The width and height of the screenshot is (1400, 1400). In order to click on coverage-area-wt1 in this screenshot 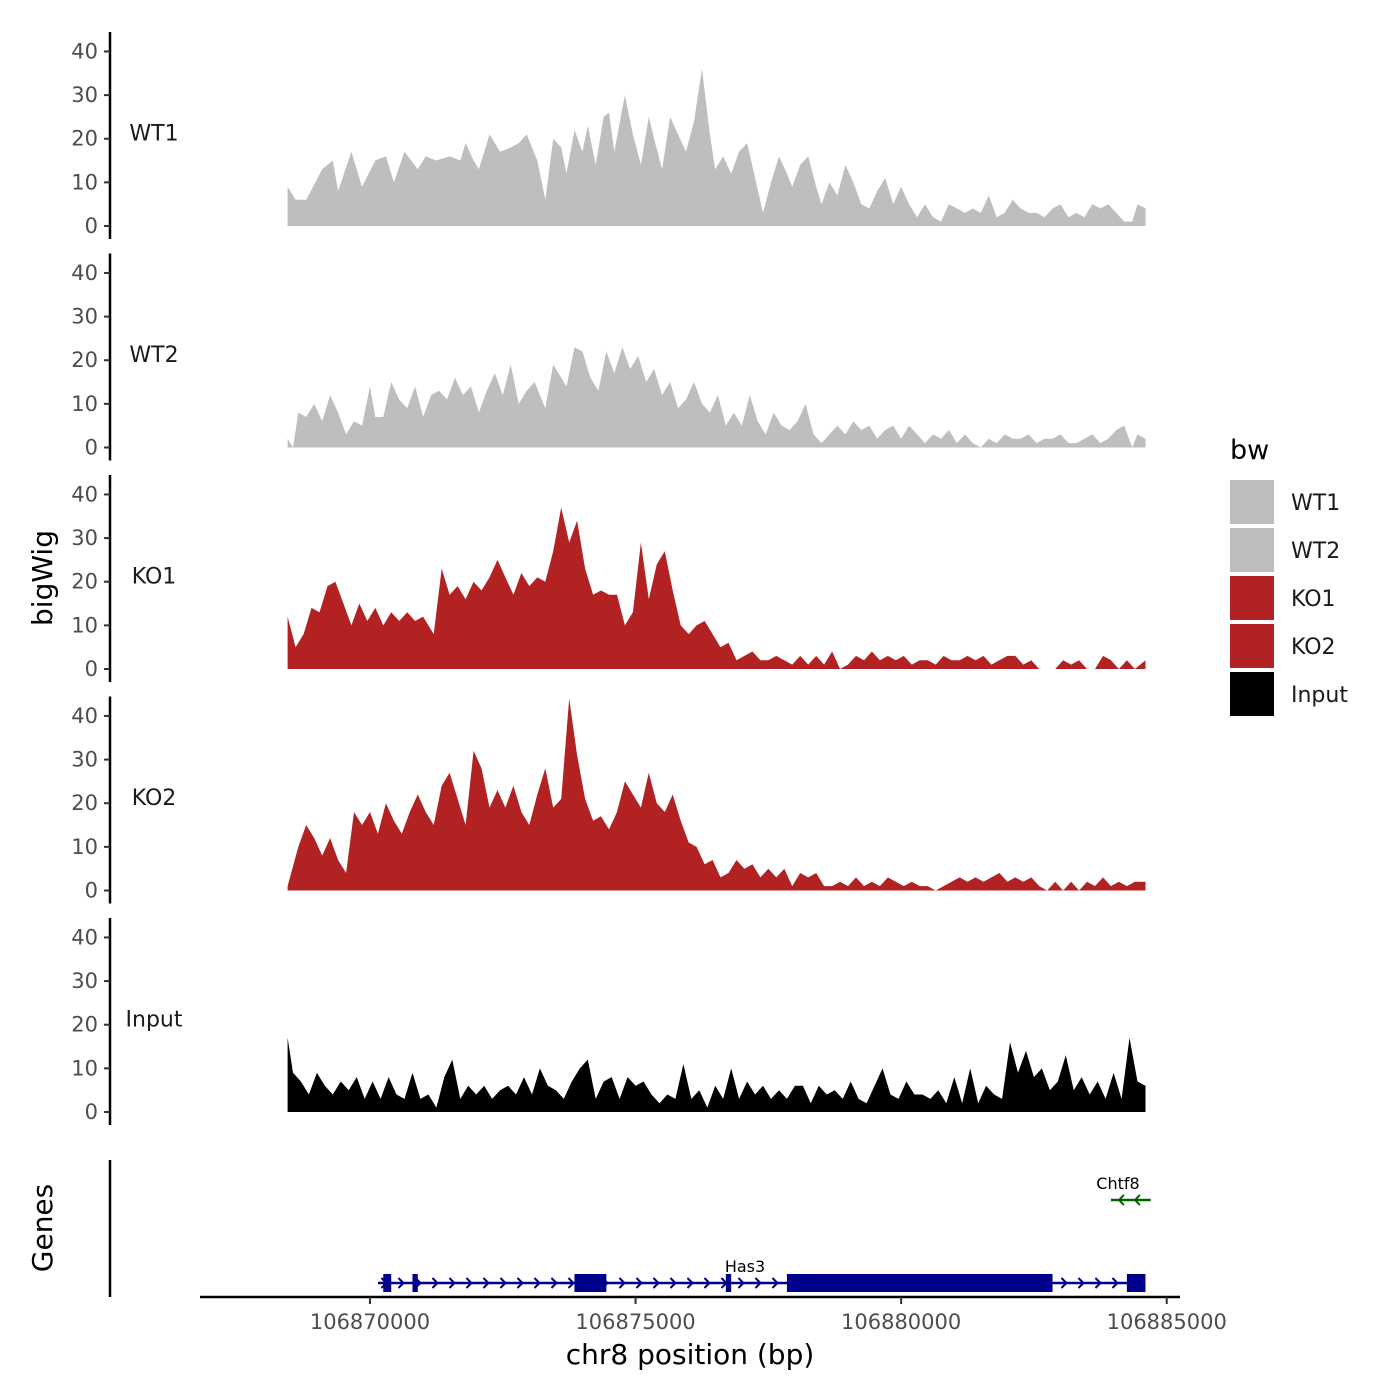, I will do `click(716, 147)`.